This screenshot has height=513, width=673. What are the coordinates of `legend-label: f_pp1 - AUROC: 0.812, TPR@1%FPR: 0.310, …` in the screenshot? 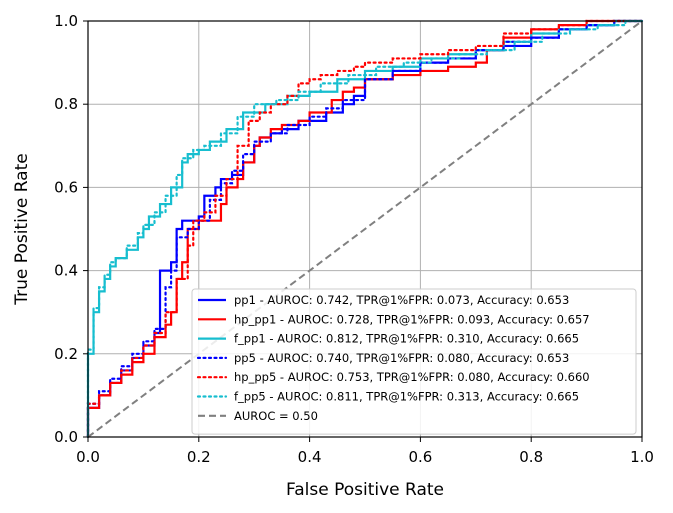 It's located at (406, 339).